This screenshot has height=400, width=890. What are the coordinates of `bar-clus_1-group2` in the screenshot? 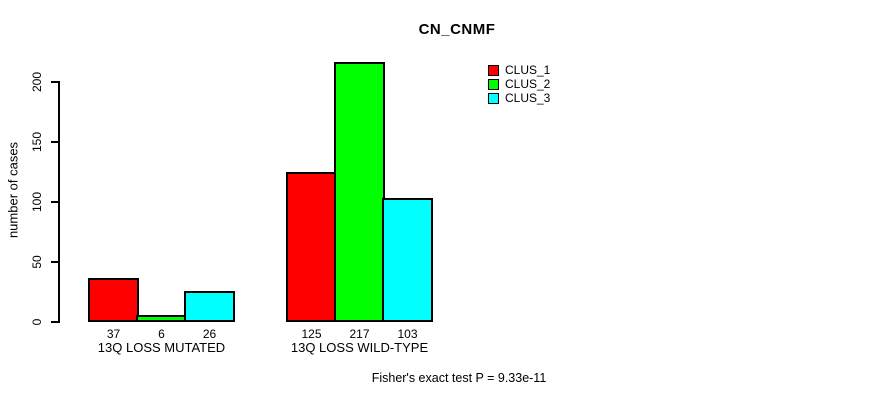 It's located at (311, 247).